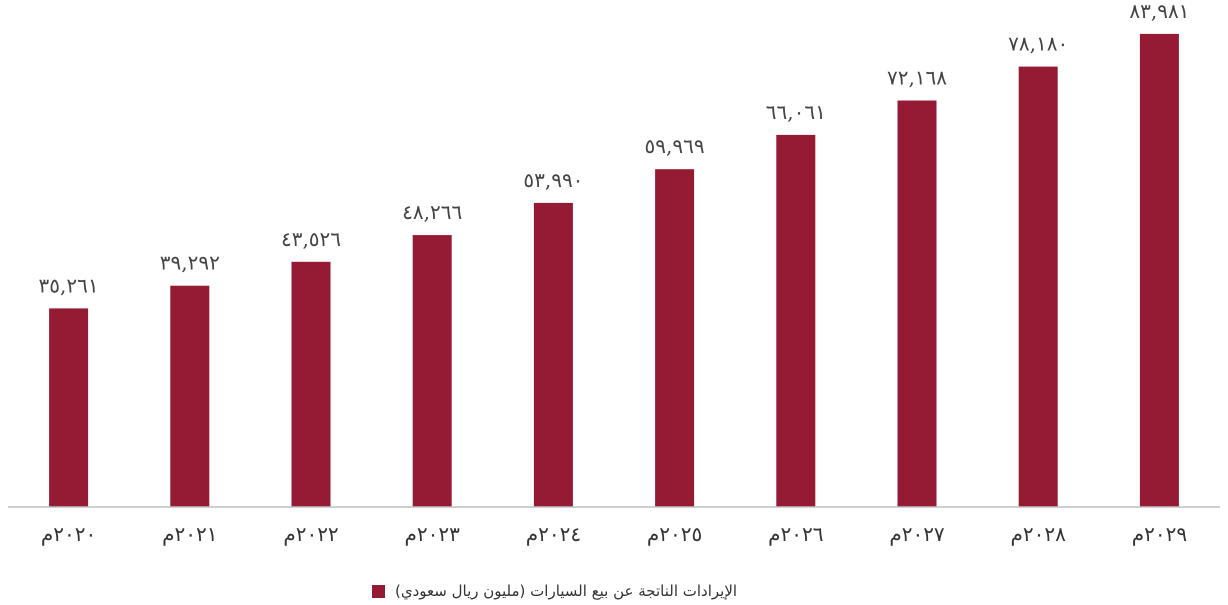 This screenshot has height=605, width=1228. What do you see at coordinates (795, 534) in the screenshot?
I see `x-tick-label-7: ٢٠٢٦م` at bounding box center [795, 534].